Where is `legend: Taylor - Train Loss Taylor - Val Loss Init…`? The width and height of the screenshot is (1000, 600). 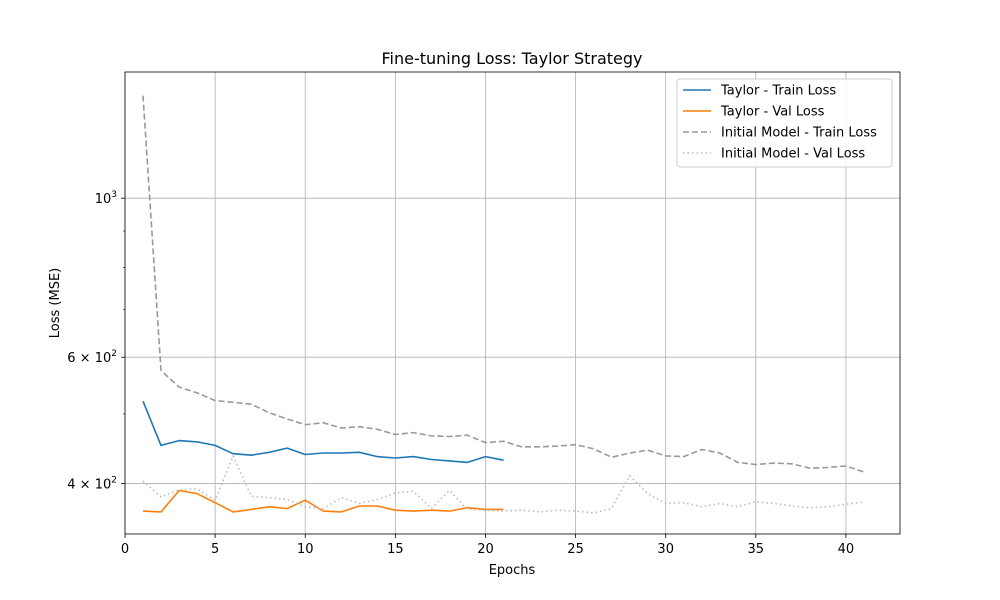
legend: Taylor - Train Loss Taylor - Val Loss Init… is located at coordinates (784, 123).